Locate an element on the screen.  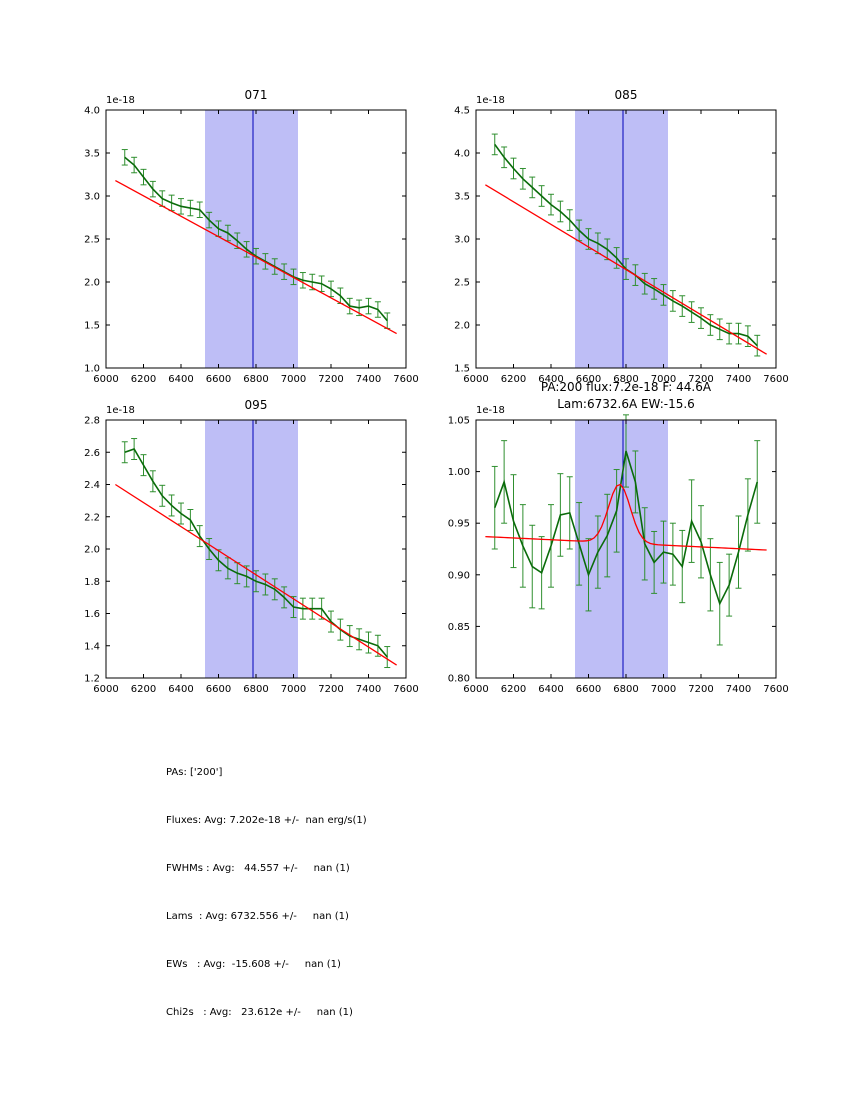
y-tick-label: 4.5 is located at coordinates (462, 111).